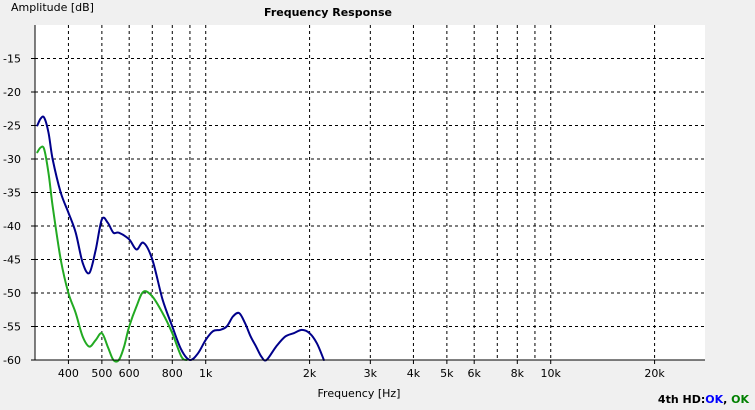  Describe the element at coordinates (12, 193) in the screenshot. I see `y-tick-label: -35` at that location.